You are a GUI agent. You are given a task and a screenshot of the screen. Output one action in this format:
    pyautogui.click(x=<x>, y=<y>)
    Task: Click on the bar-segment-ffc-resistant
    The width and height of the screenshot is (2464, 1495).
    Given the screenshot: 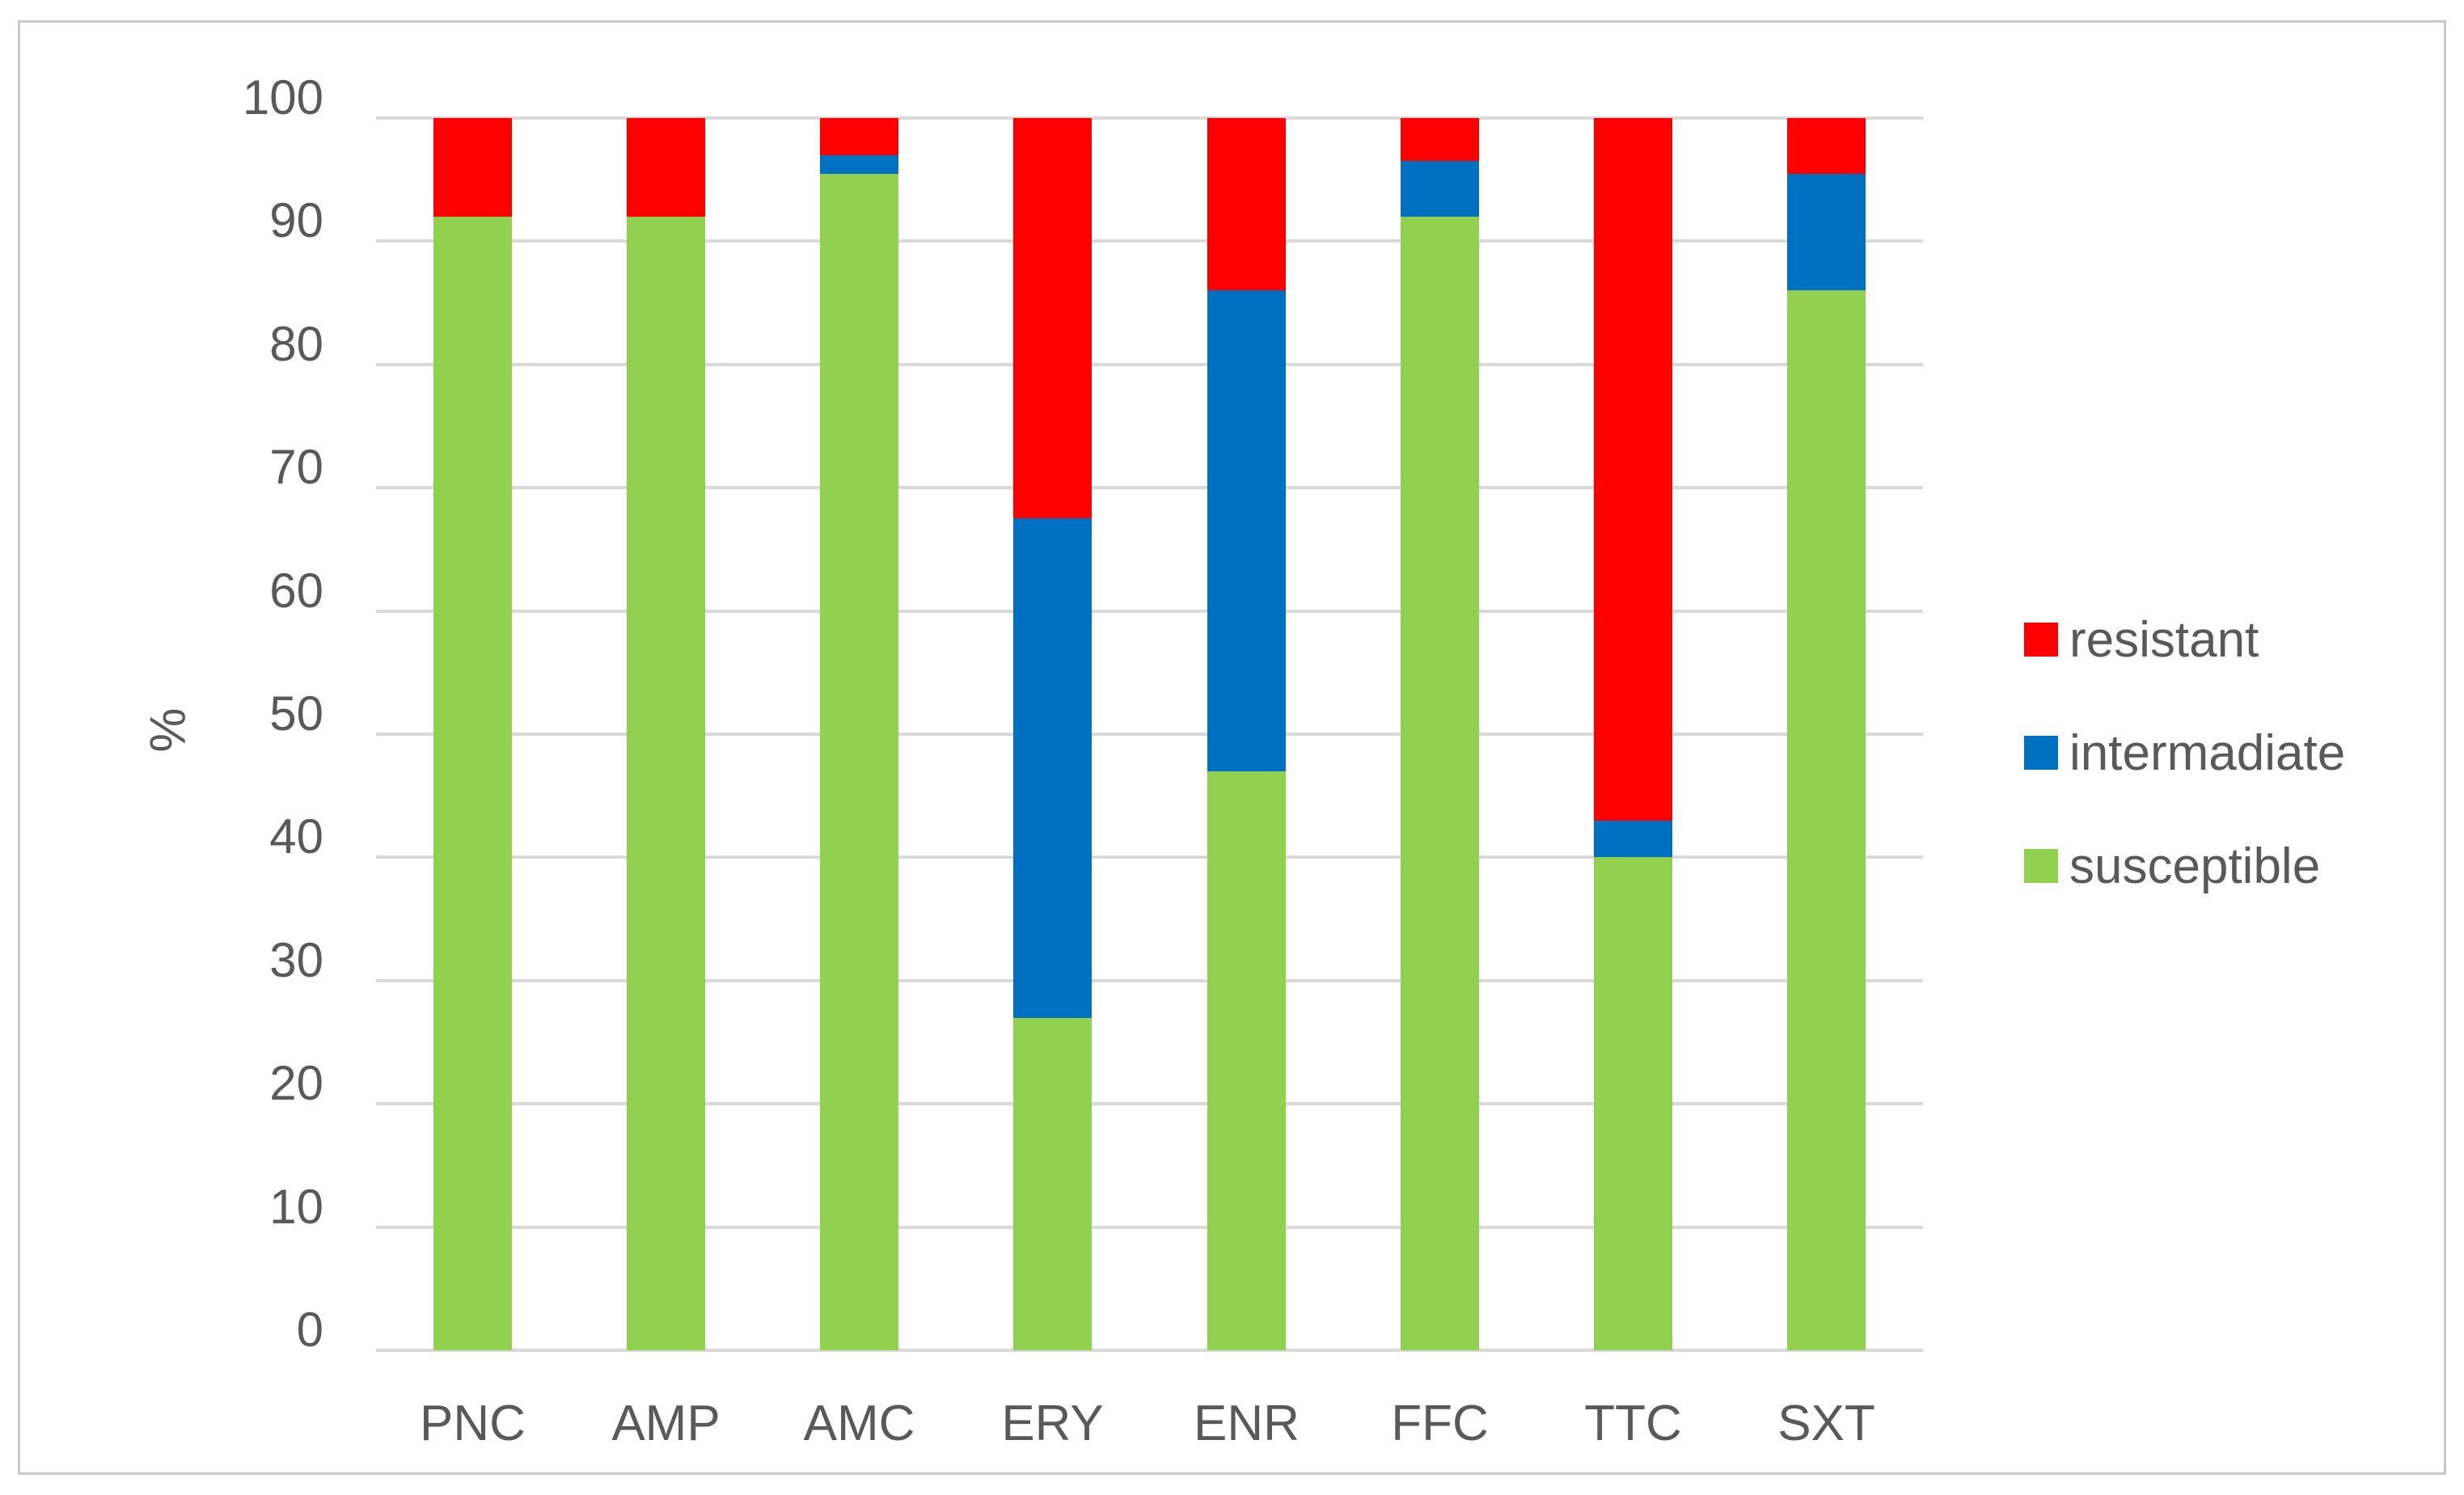 What is the action you would take?
    pyautogui.click(x=1440, y=140)
    